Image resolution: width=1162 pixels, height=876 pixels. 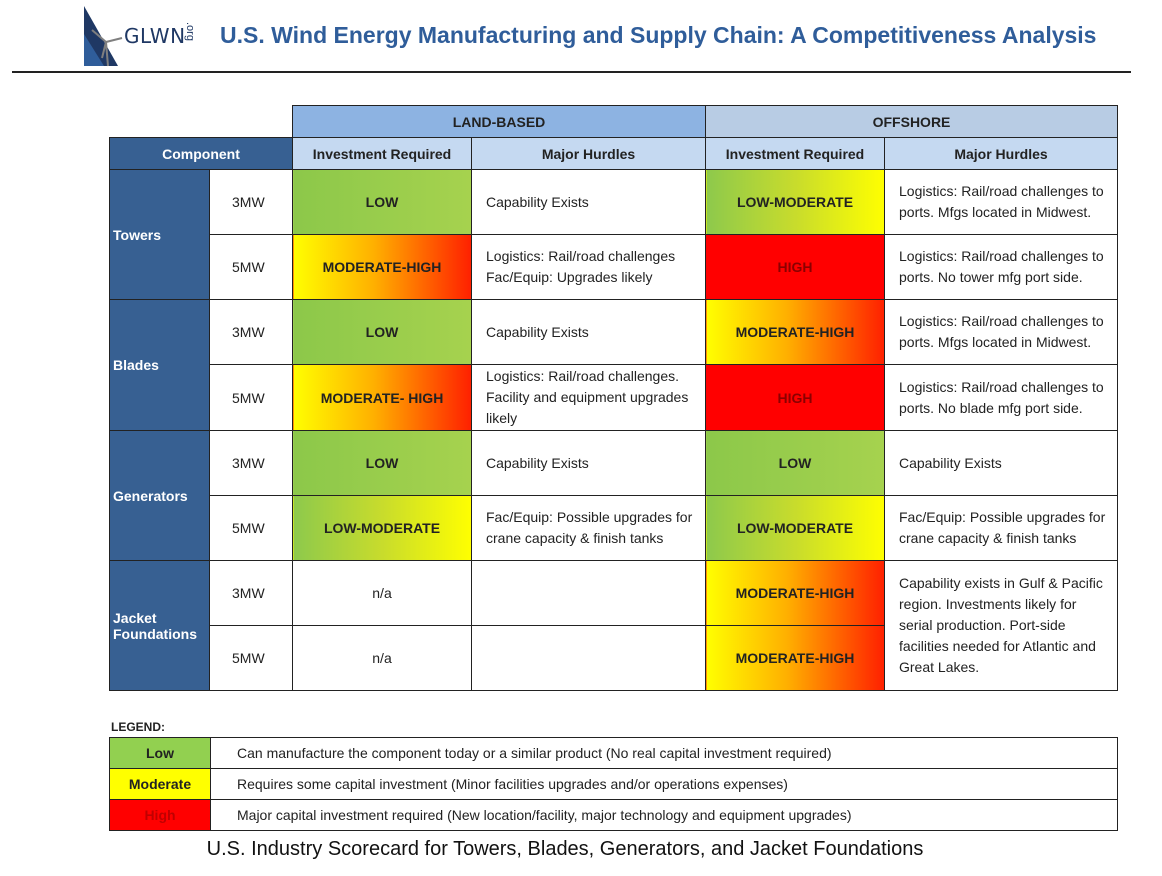 I want to click on component-jacket-foundations: Jacket Foundations, so click(x=159, y=625).